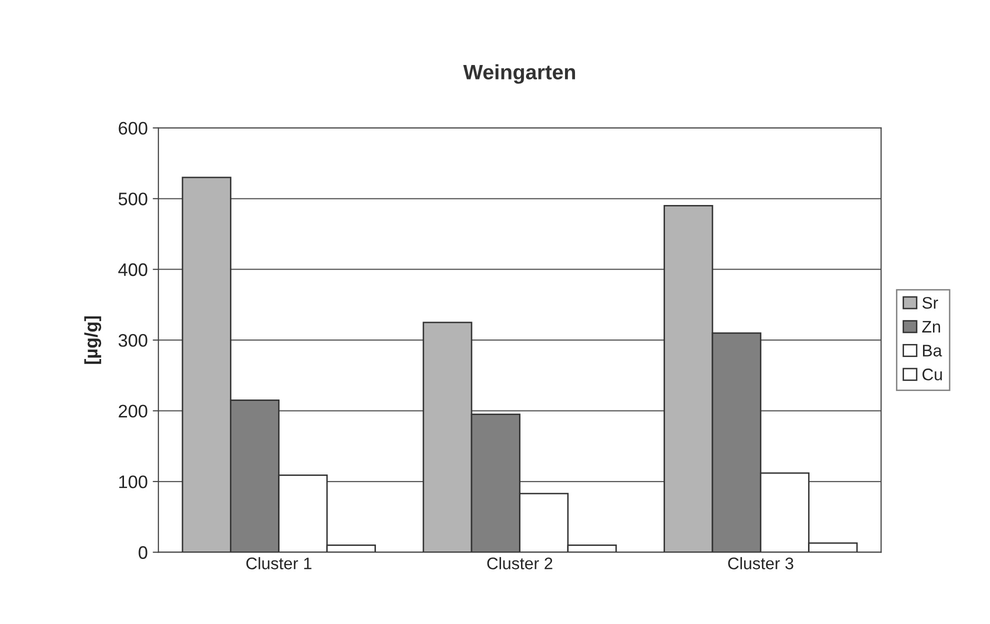 This screenshot has height=624, width=990. What do you see at coordinates (931, 326) in the screenshot?
I see `legend-label: Zn` at bounding box center [931, 326].